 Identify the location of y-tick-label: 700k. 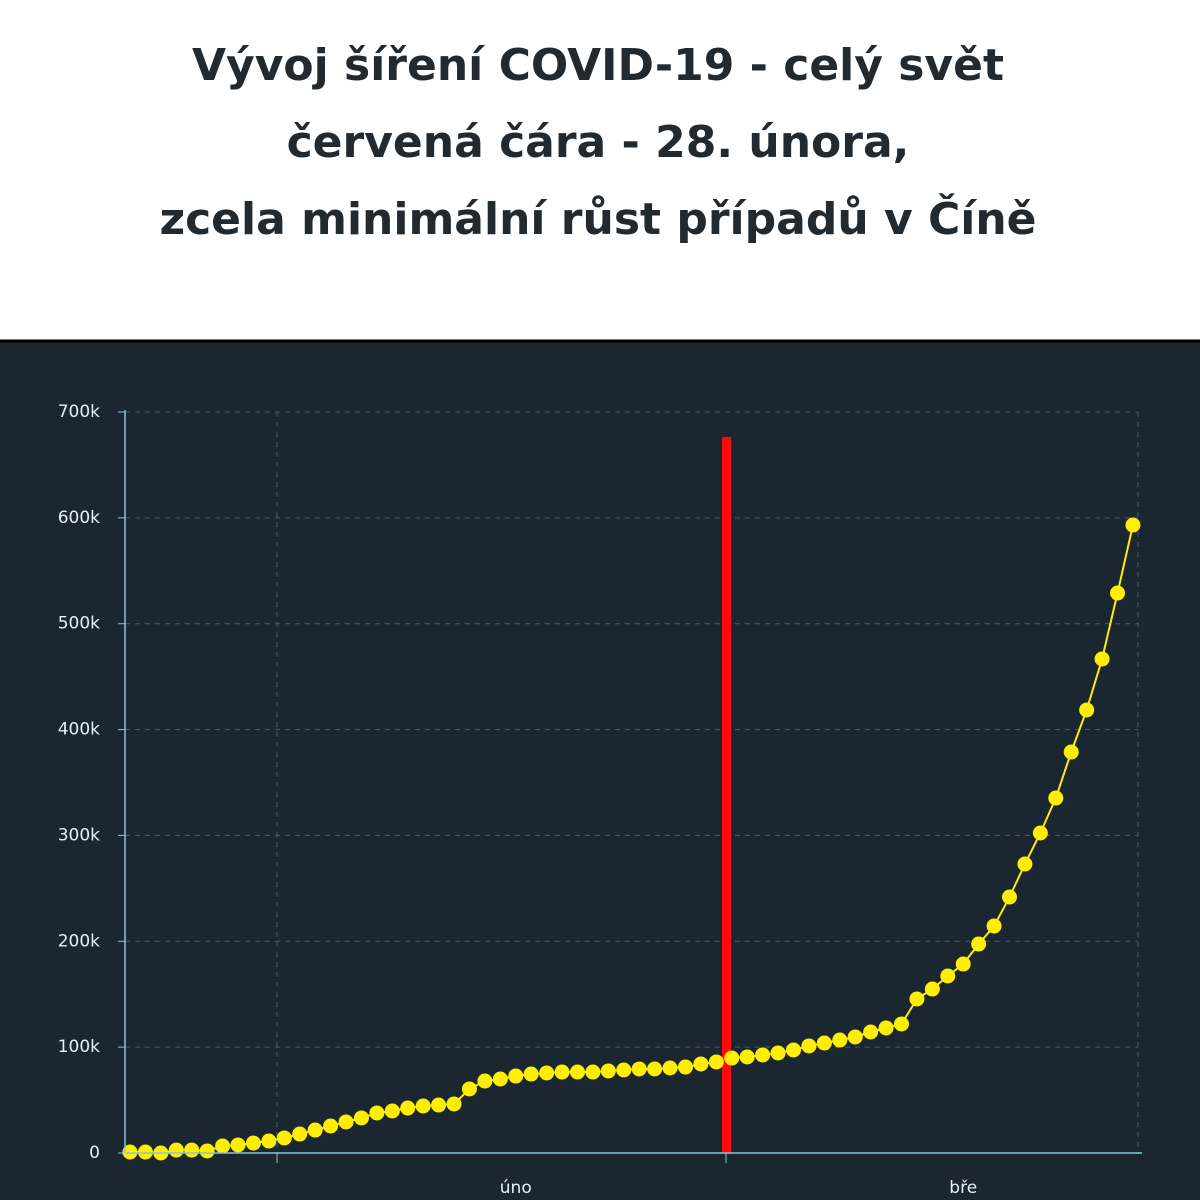
(79, 412).